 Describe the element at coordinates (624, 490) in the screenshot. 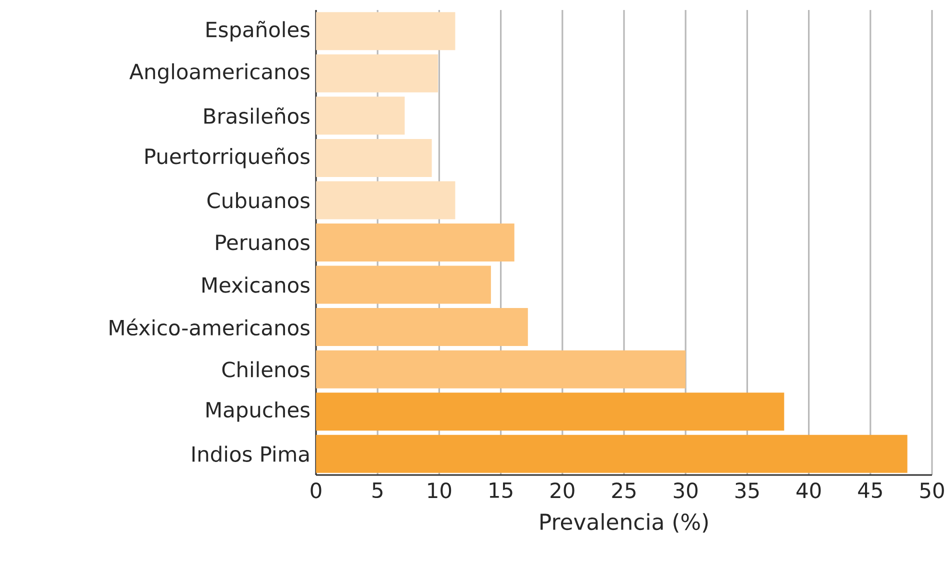

I see `x-tick-label: 25` at that location.